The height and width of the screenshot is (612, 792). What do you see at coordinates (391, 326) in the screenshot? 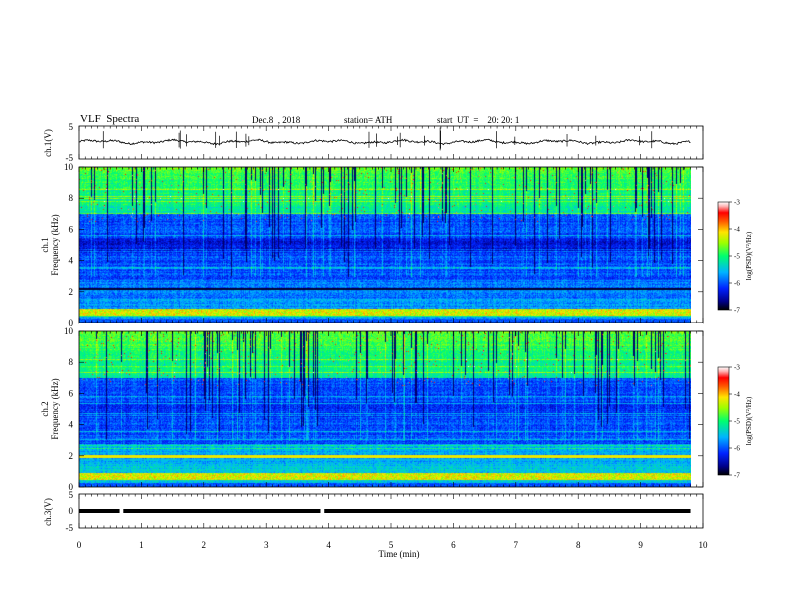
I see `ch1-white-gap` at bounding box center [391, 326].